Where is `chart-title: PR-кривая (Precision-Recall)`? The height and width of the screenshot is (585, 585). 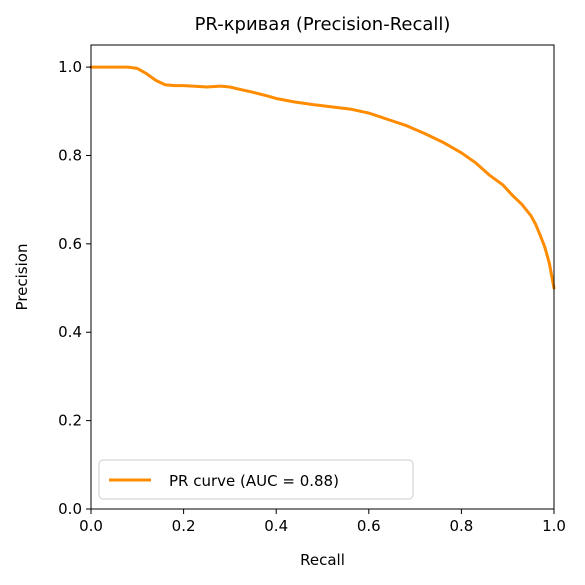 chart-title: PR-кривая (Precision-Recall) is located at coordinates (323, 24).